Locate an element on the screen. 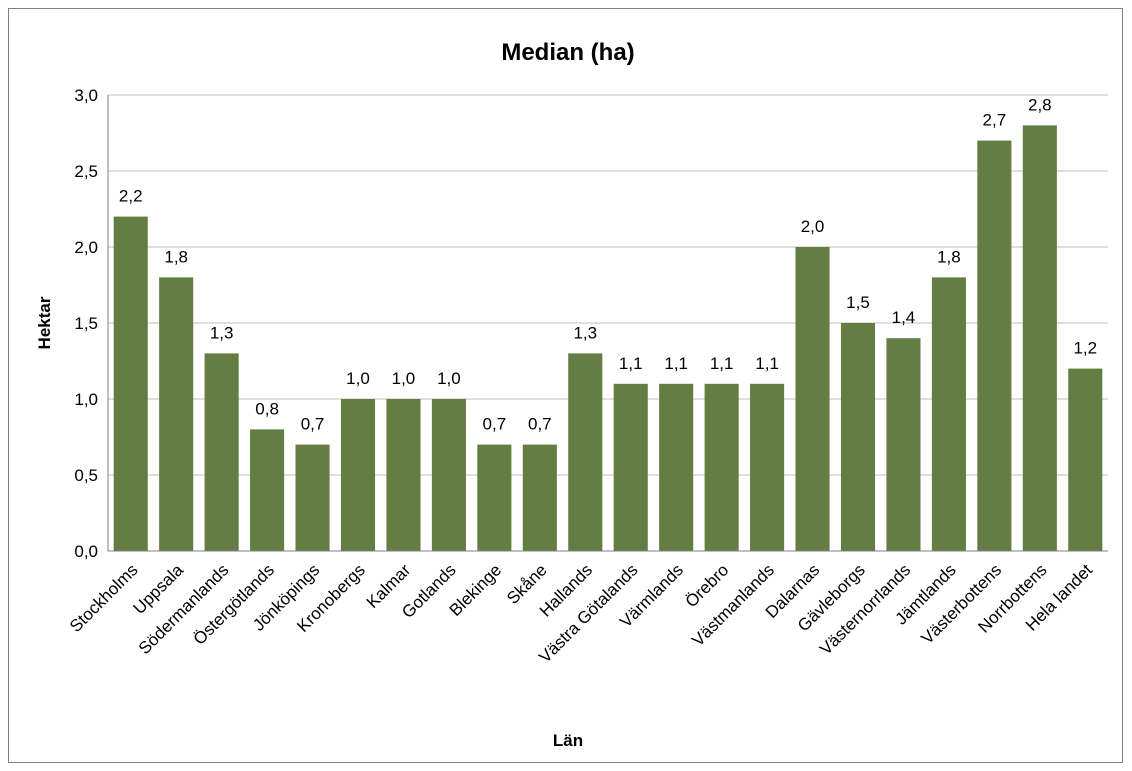 This screenshot has height=771, width=1132. data-label: 0,8 is located at coordinates (267, 408).